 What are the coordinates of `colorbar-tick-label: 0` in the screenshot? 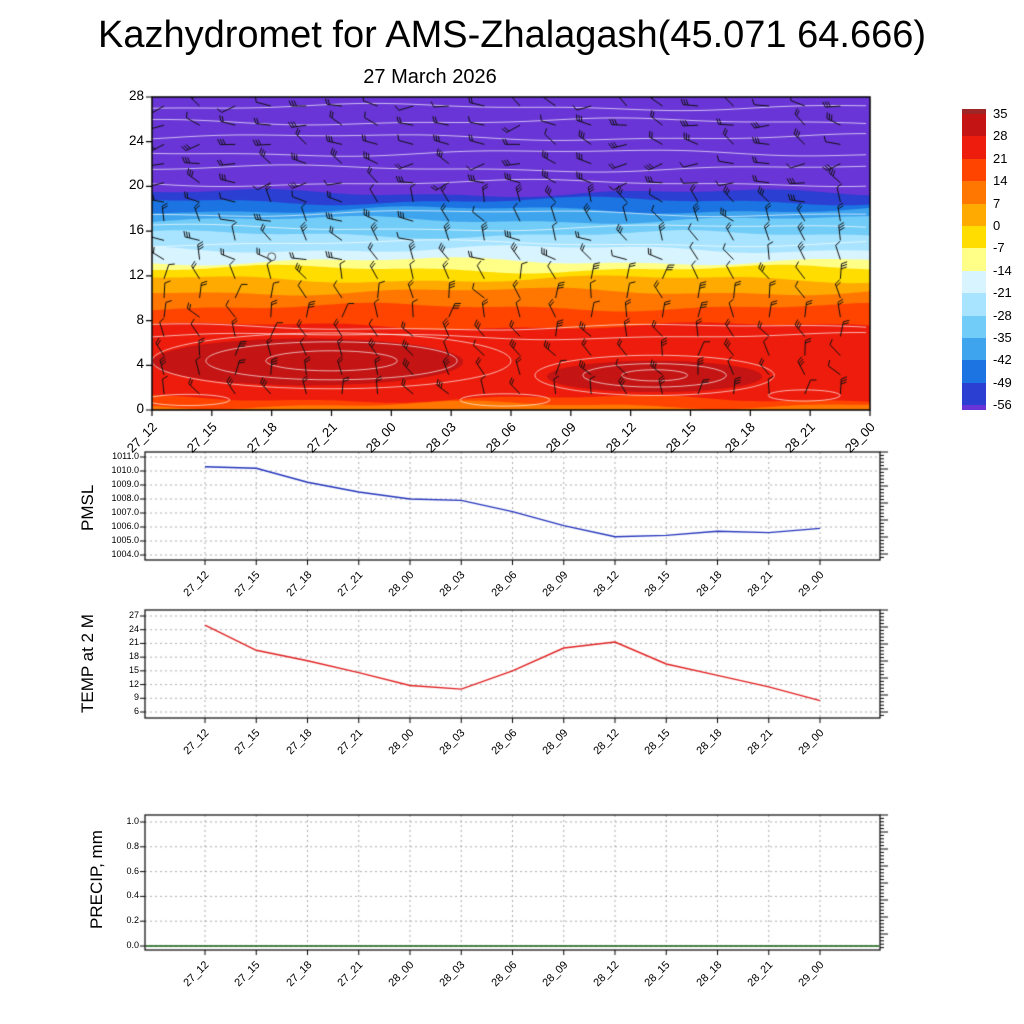 It's located at (997, 225).